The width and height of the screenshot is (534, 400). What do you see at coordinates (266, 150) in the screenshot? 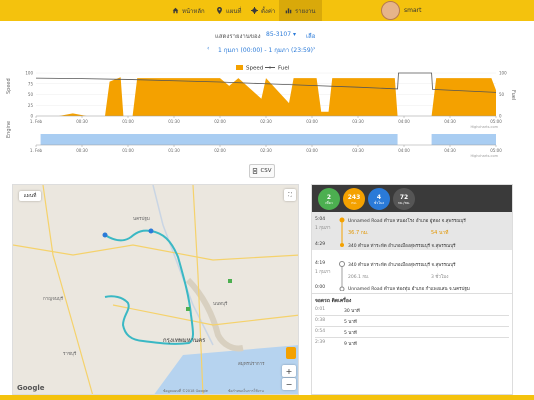
I see `engine-x-tick-label: 02:30` at bounding box center [266, 150].